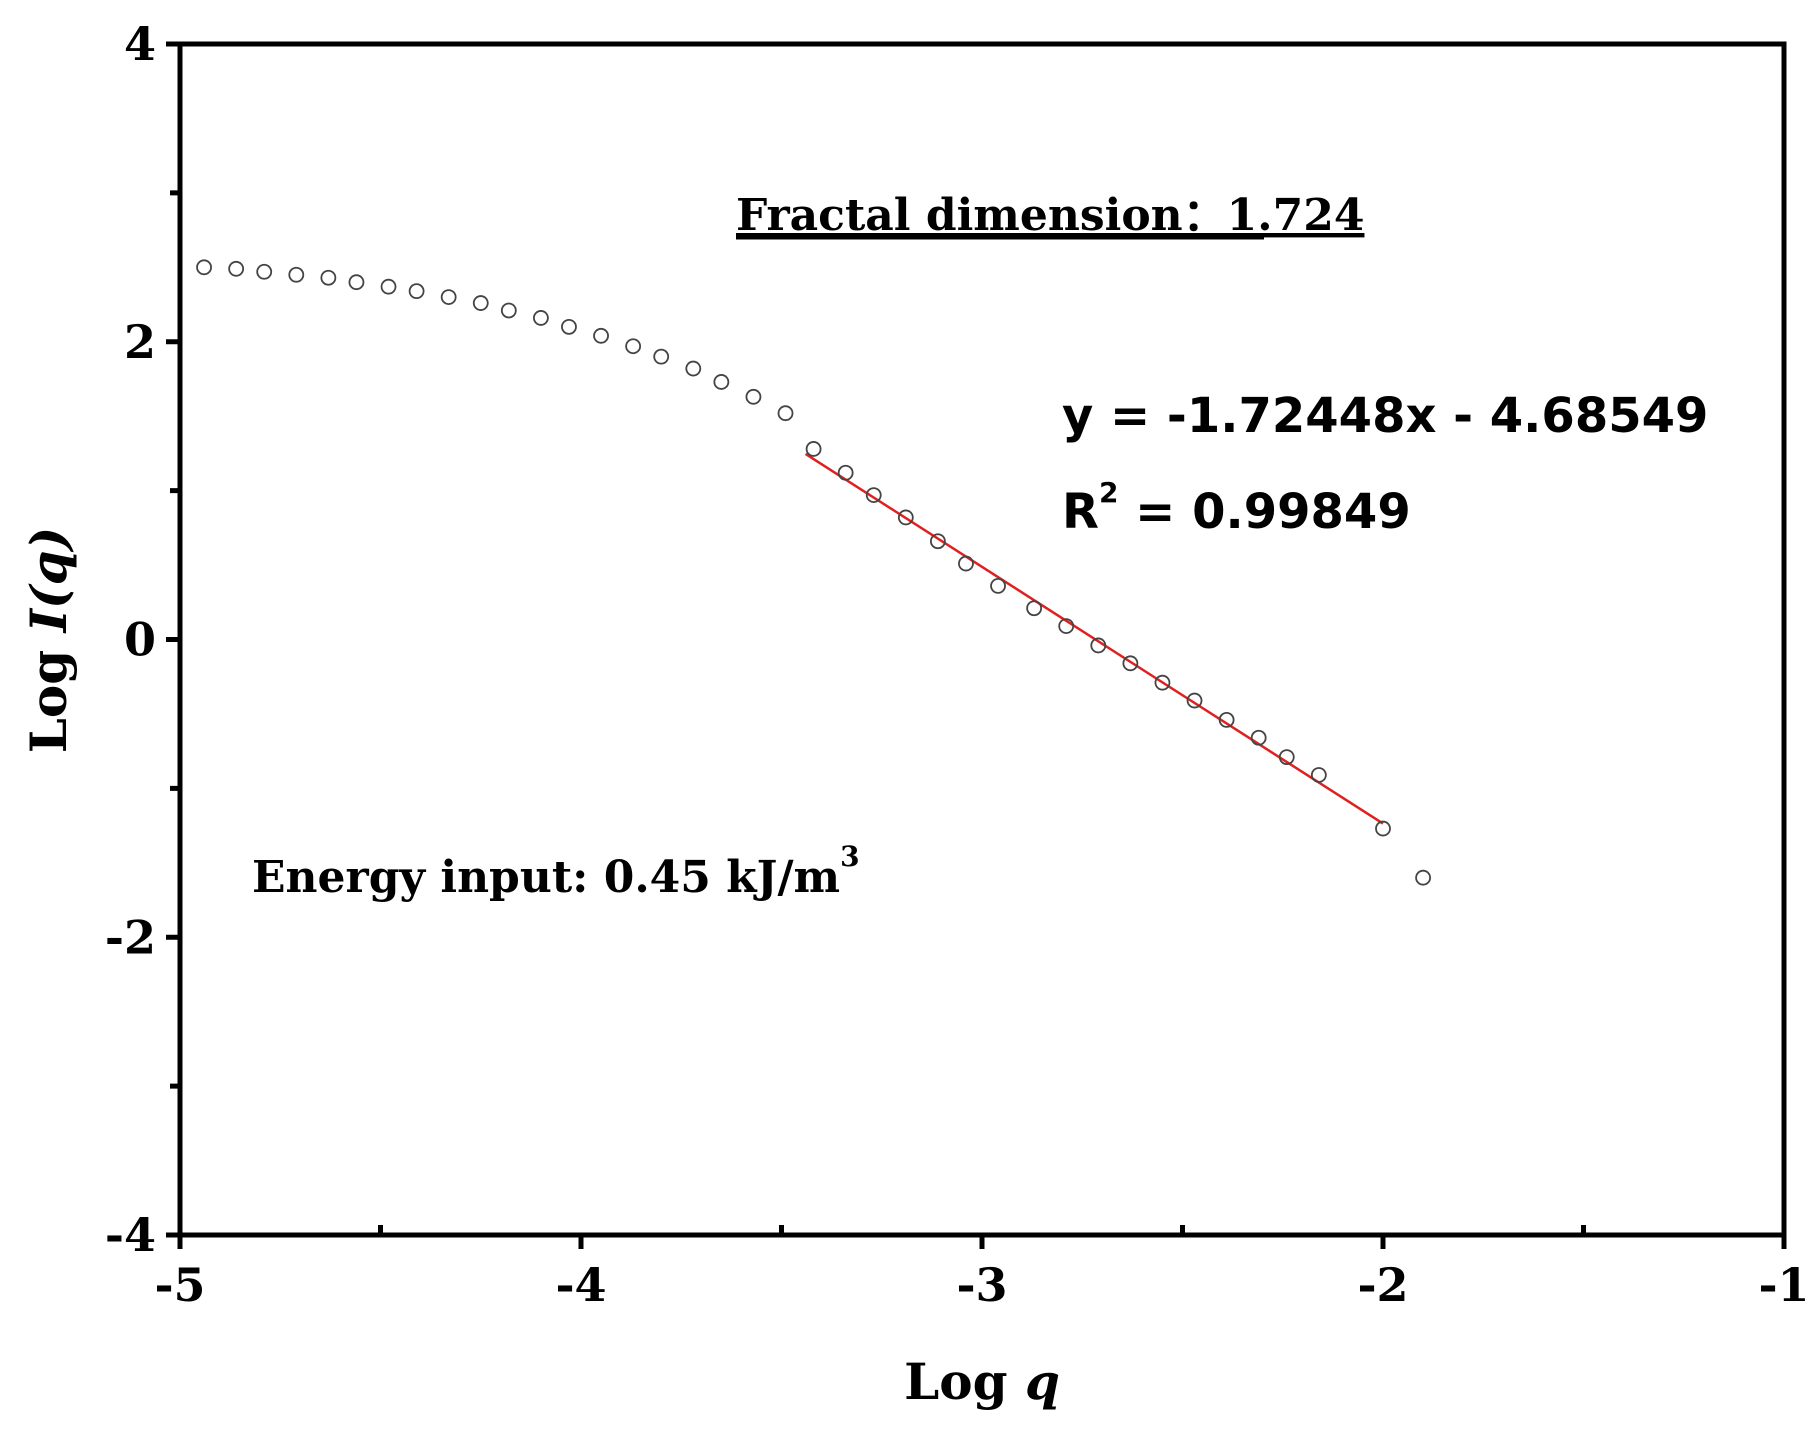 The image size is (1816, 1431). I want to click on fractal-dimension-label: Fractal dimension：1.724, so click(1050, 215).